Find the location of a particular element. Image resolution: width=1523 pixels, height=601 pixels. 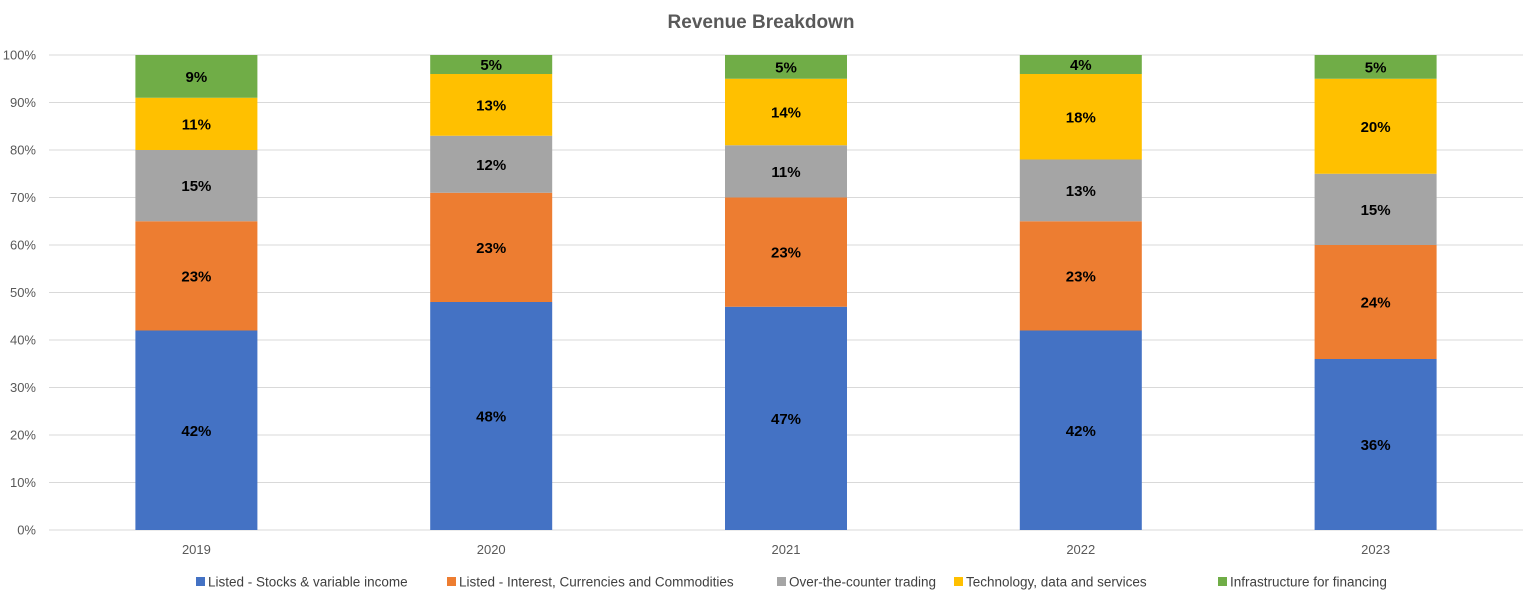

y-axis: 0% 10% 20% 30% 40% 50% 60% 70% 80% 90% 100% is located at coordinates (20, 293).